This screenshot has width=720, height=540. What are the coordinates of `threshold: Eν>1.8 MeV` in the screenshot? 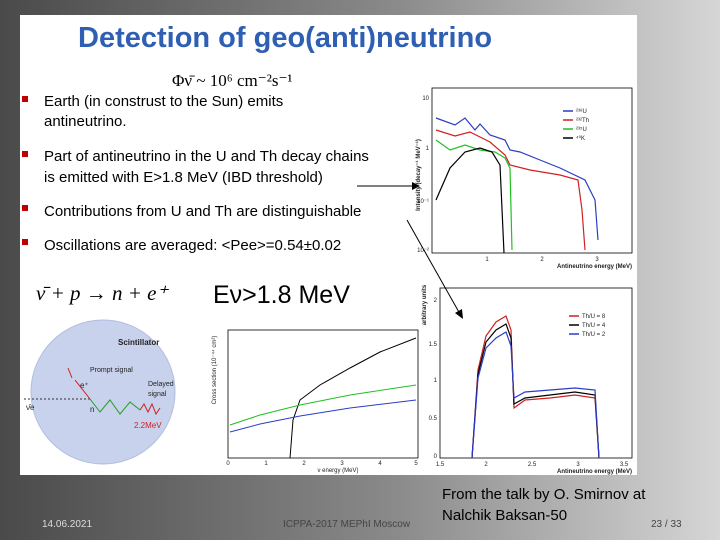 It's located at (281, 295).